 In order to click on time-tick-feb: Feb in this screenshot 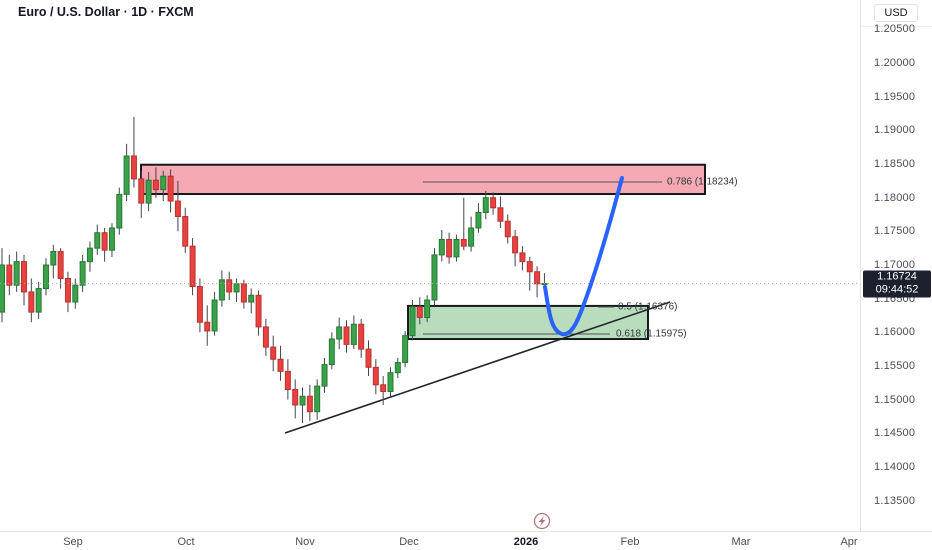, I will do `click(630, 542)`.